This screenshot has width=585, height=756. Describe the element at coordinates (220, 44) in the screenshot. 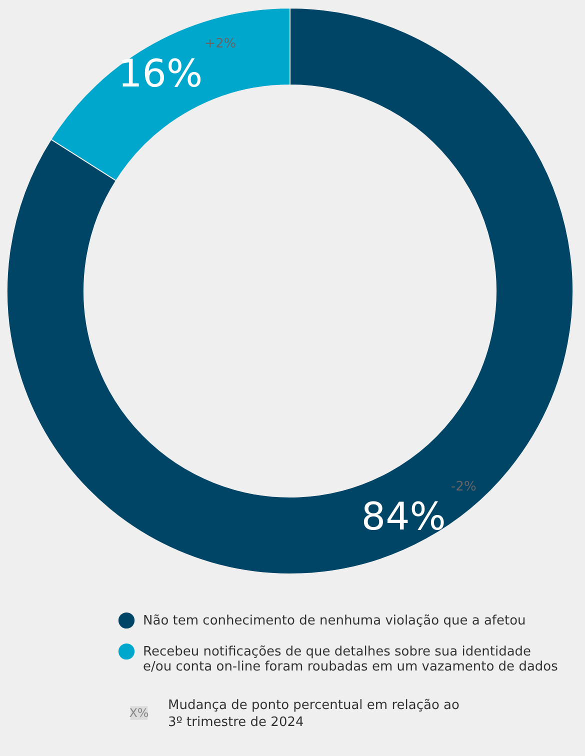

I see `text: +2%` at that location.